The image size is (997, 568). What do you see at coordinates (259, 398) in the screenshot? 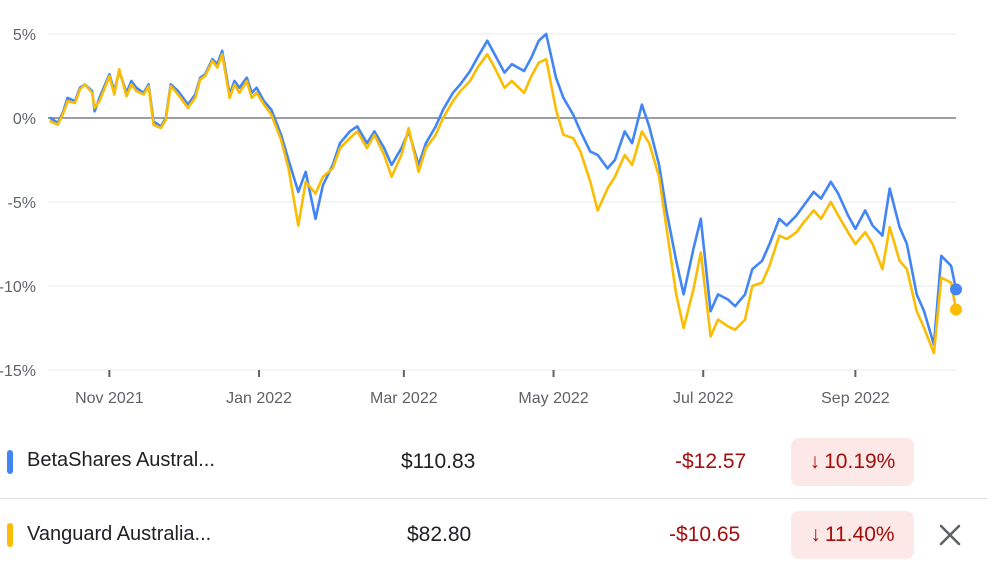
I see `x-tick-label: Jan 2022` at bounding box center [259, 398].